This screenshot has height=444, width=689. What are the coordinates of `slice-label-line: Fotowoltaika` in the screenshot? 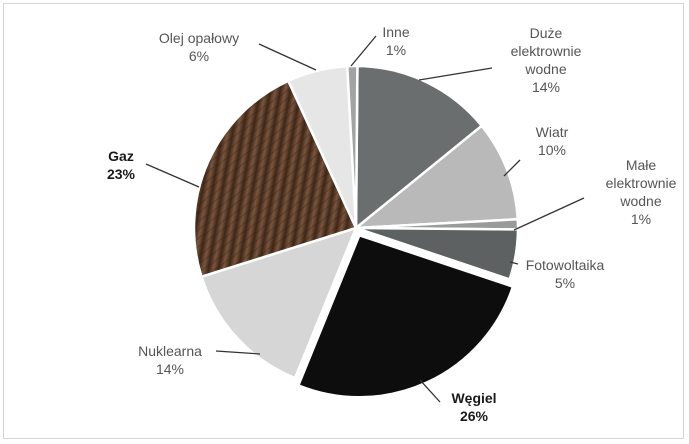 It's located at (565, 265).